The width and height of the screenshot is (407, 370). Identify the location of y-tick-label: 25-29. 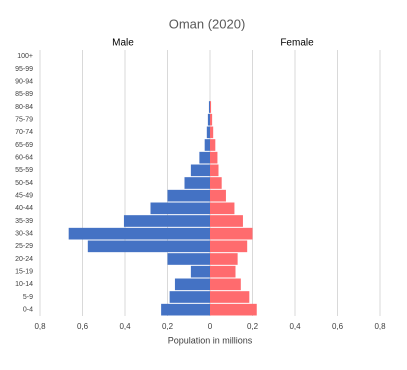
(24, 246).